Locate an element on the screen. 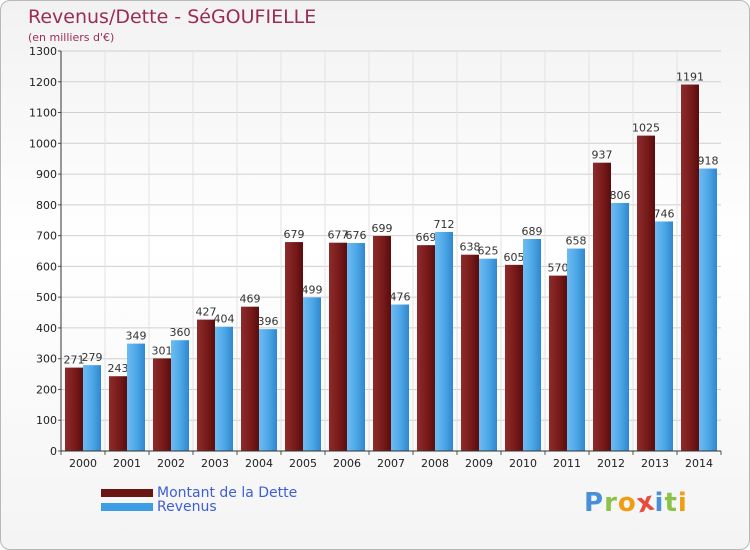 This screenshot has height=550, width=750. x-tick-label: 2007 is located at coordinates (391, 463).